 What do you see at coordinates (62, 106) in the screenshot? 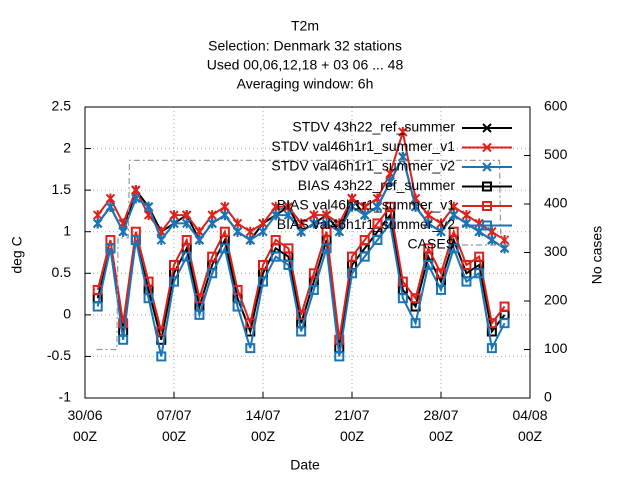
I see `y-tick-label: 2.5` at bounding box center [62, 106].